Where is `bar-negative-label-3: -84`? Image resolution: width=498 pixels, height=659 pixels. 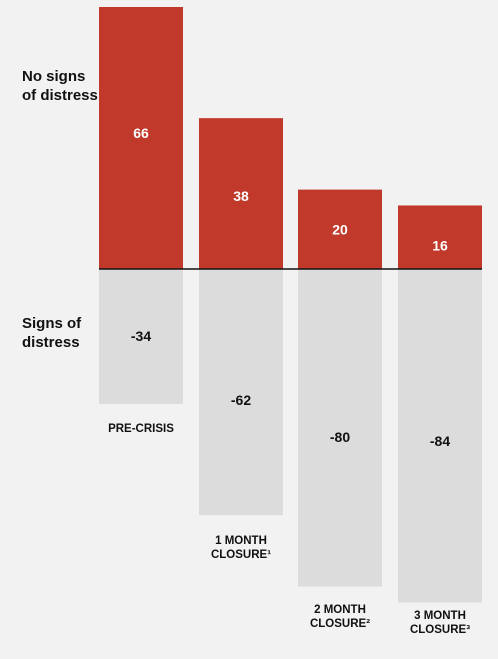
bar-negative-label-3: -84 is located at coordinates (440, 441).